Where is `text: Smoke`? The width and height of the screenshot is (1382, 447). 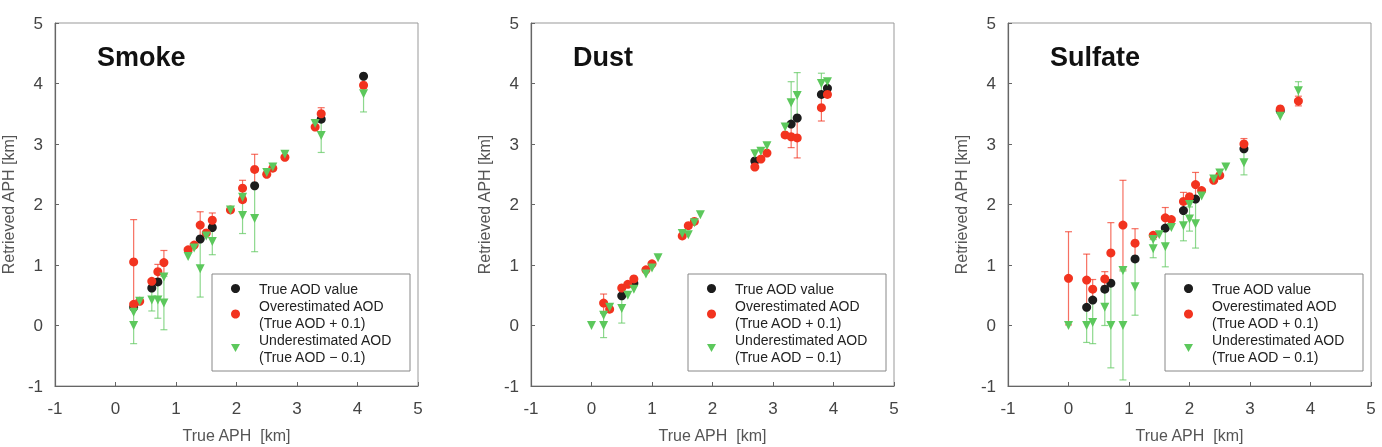 text: Smoke is located at coordinates (141, 56).